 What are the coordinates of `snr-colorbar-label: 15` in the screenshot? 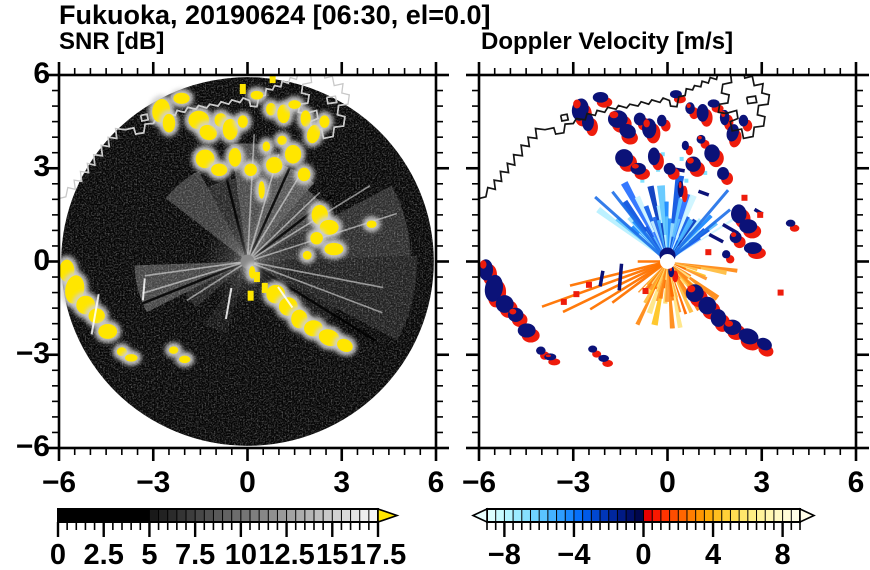 It's located at (332, 554).